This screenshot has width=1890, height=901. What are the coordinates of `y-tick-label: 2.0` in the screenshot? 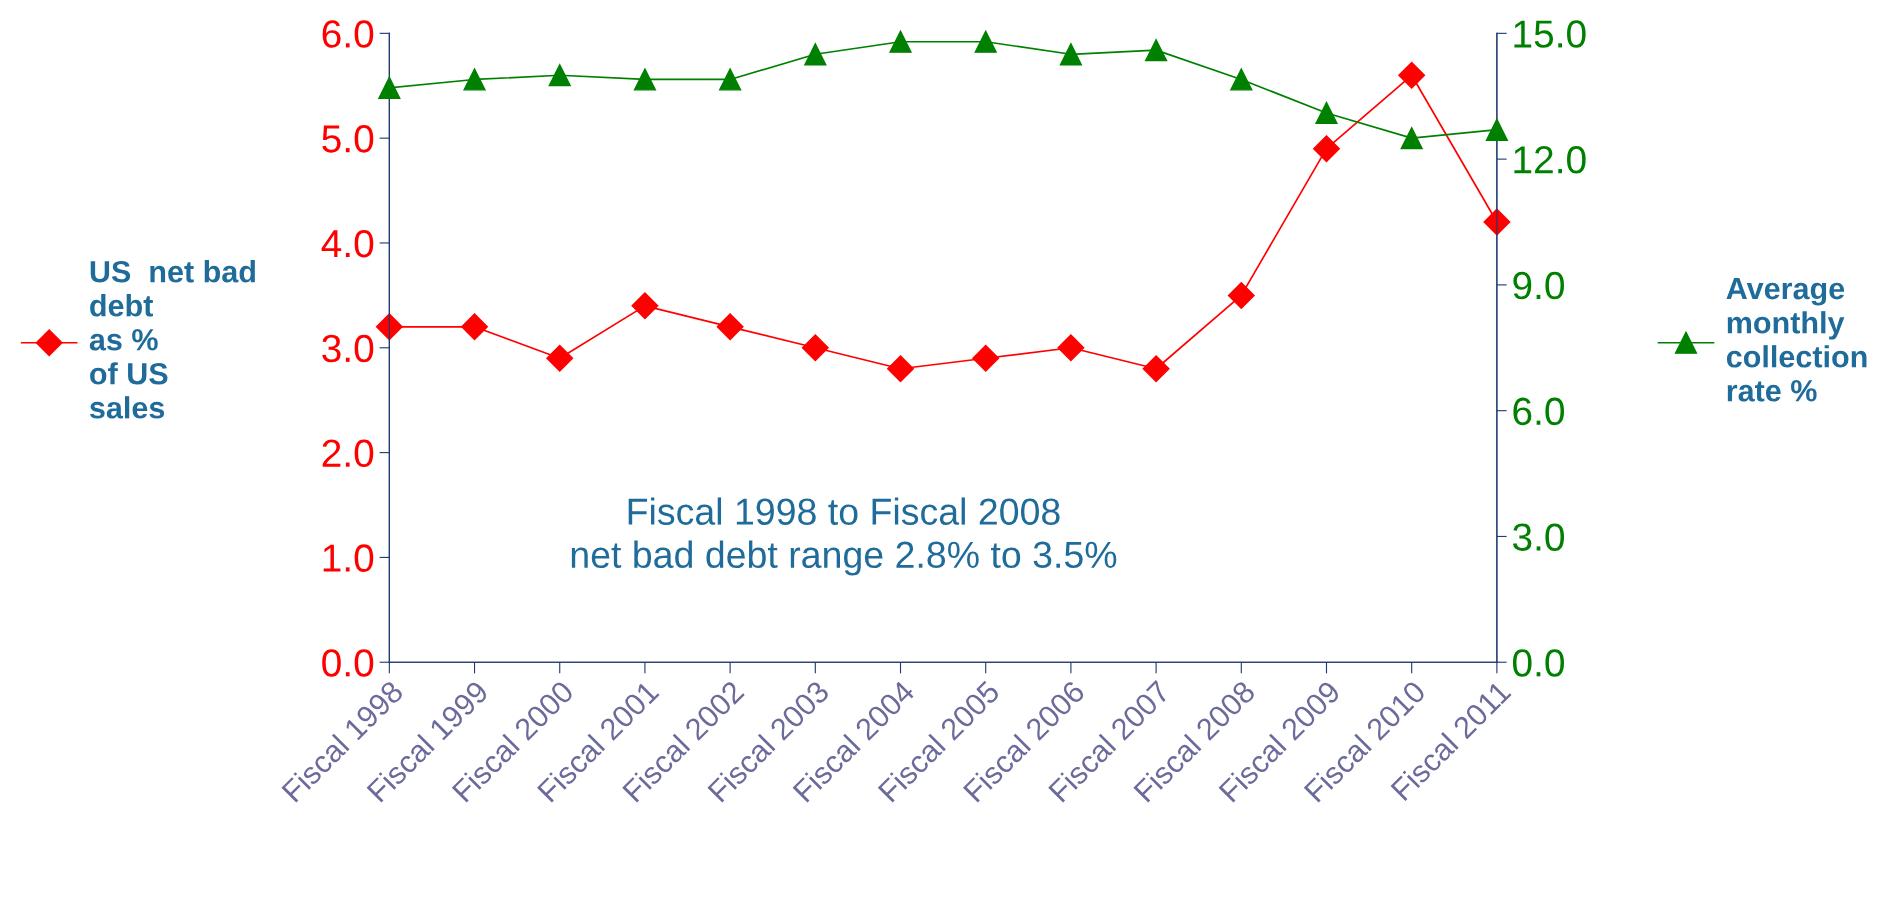 It's located at (348, 453).